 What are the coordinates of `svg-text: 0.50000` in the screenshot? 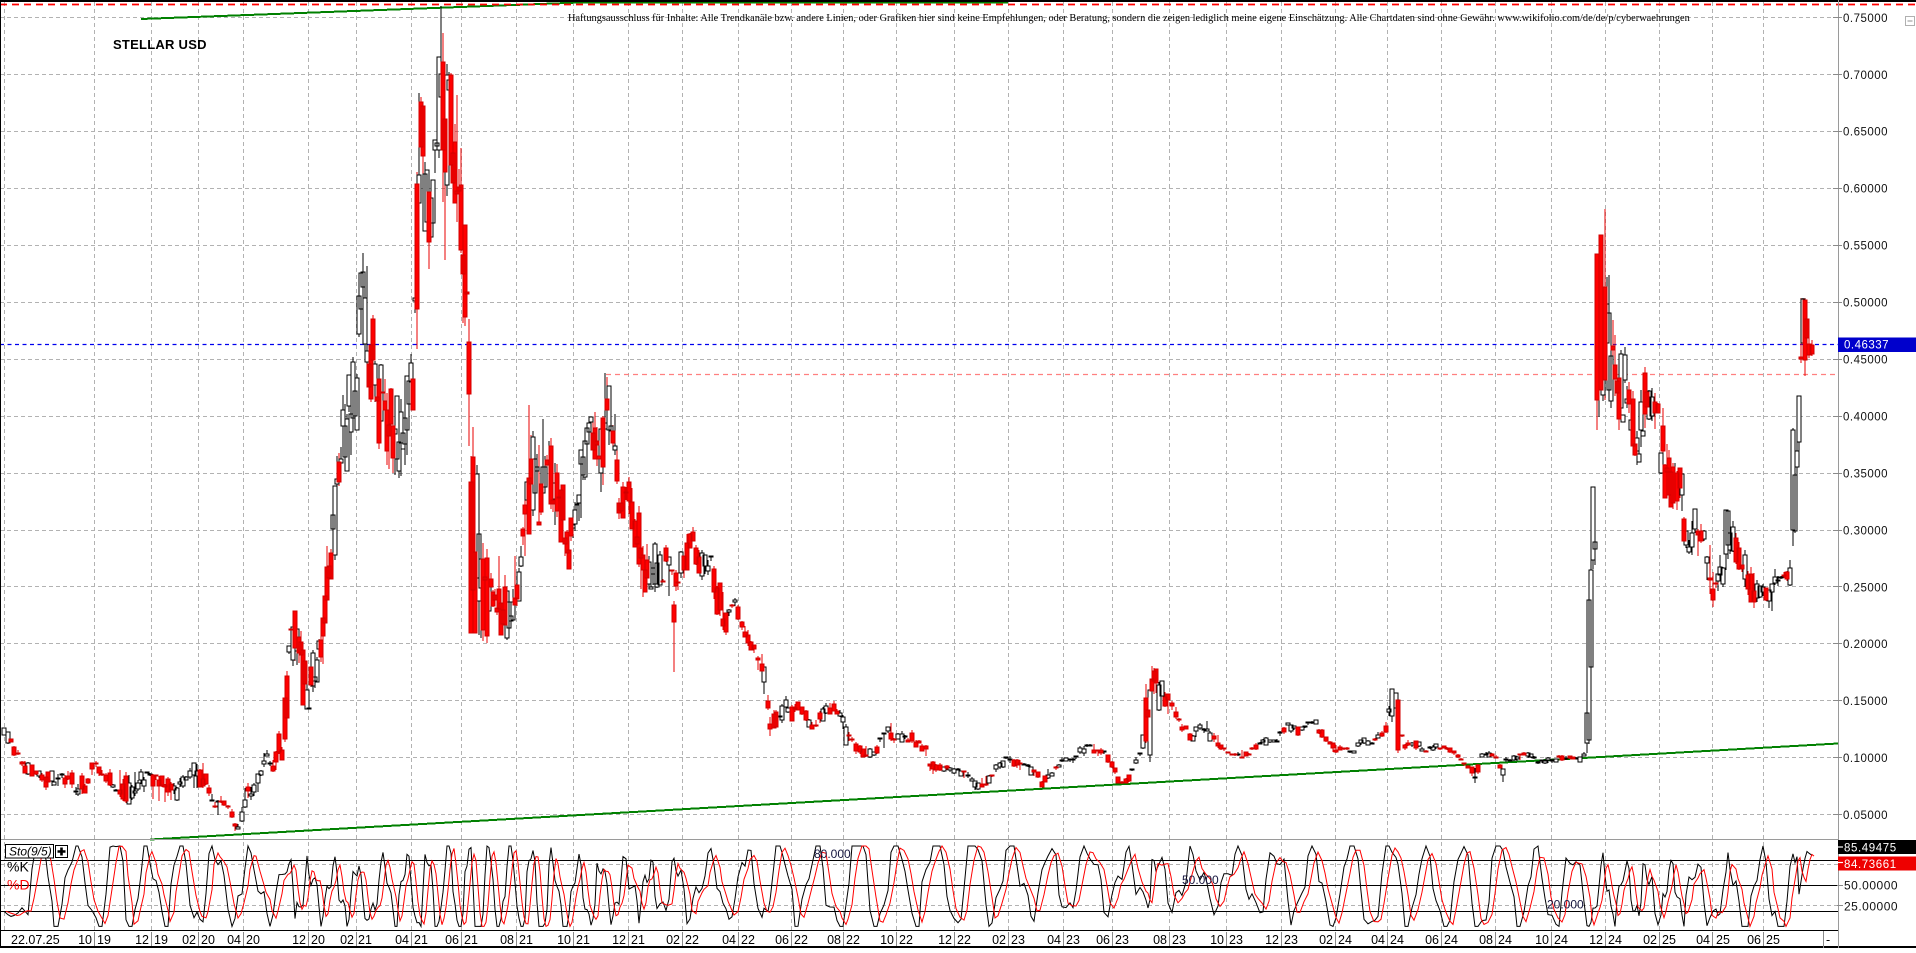 It's located at (1865, 304).